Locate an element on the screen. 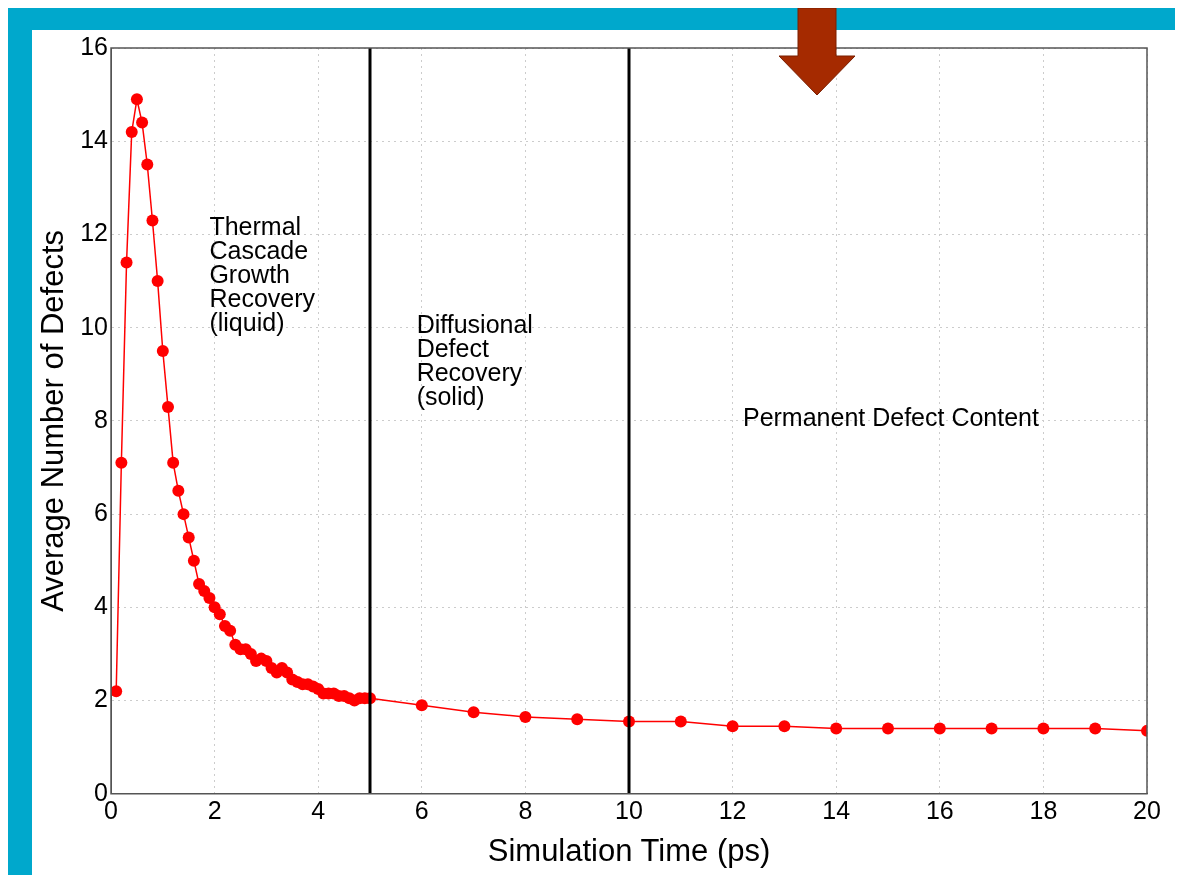 This screenshot has height=883, width=1183. x-tick-label: 10 is located at coordinates (629, 809).